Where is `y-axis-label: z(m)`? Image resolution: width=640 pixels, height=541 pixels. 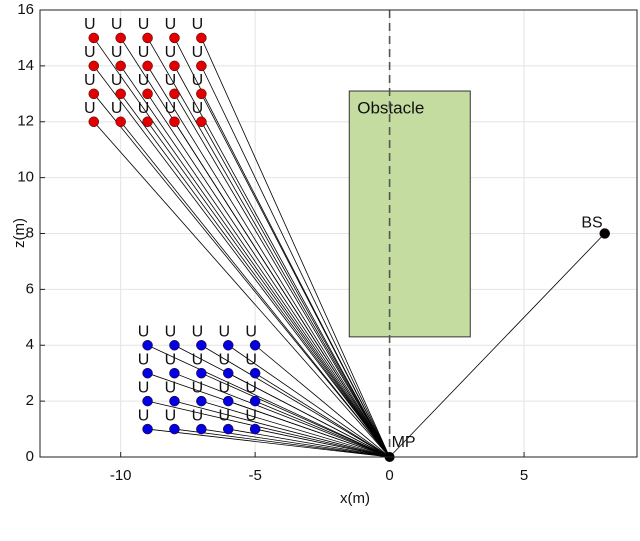 y-axis-label: z(m) is located at coordinates (19, 233).